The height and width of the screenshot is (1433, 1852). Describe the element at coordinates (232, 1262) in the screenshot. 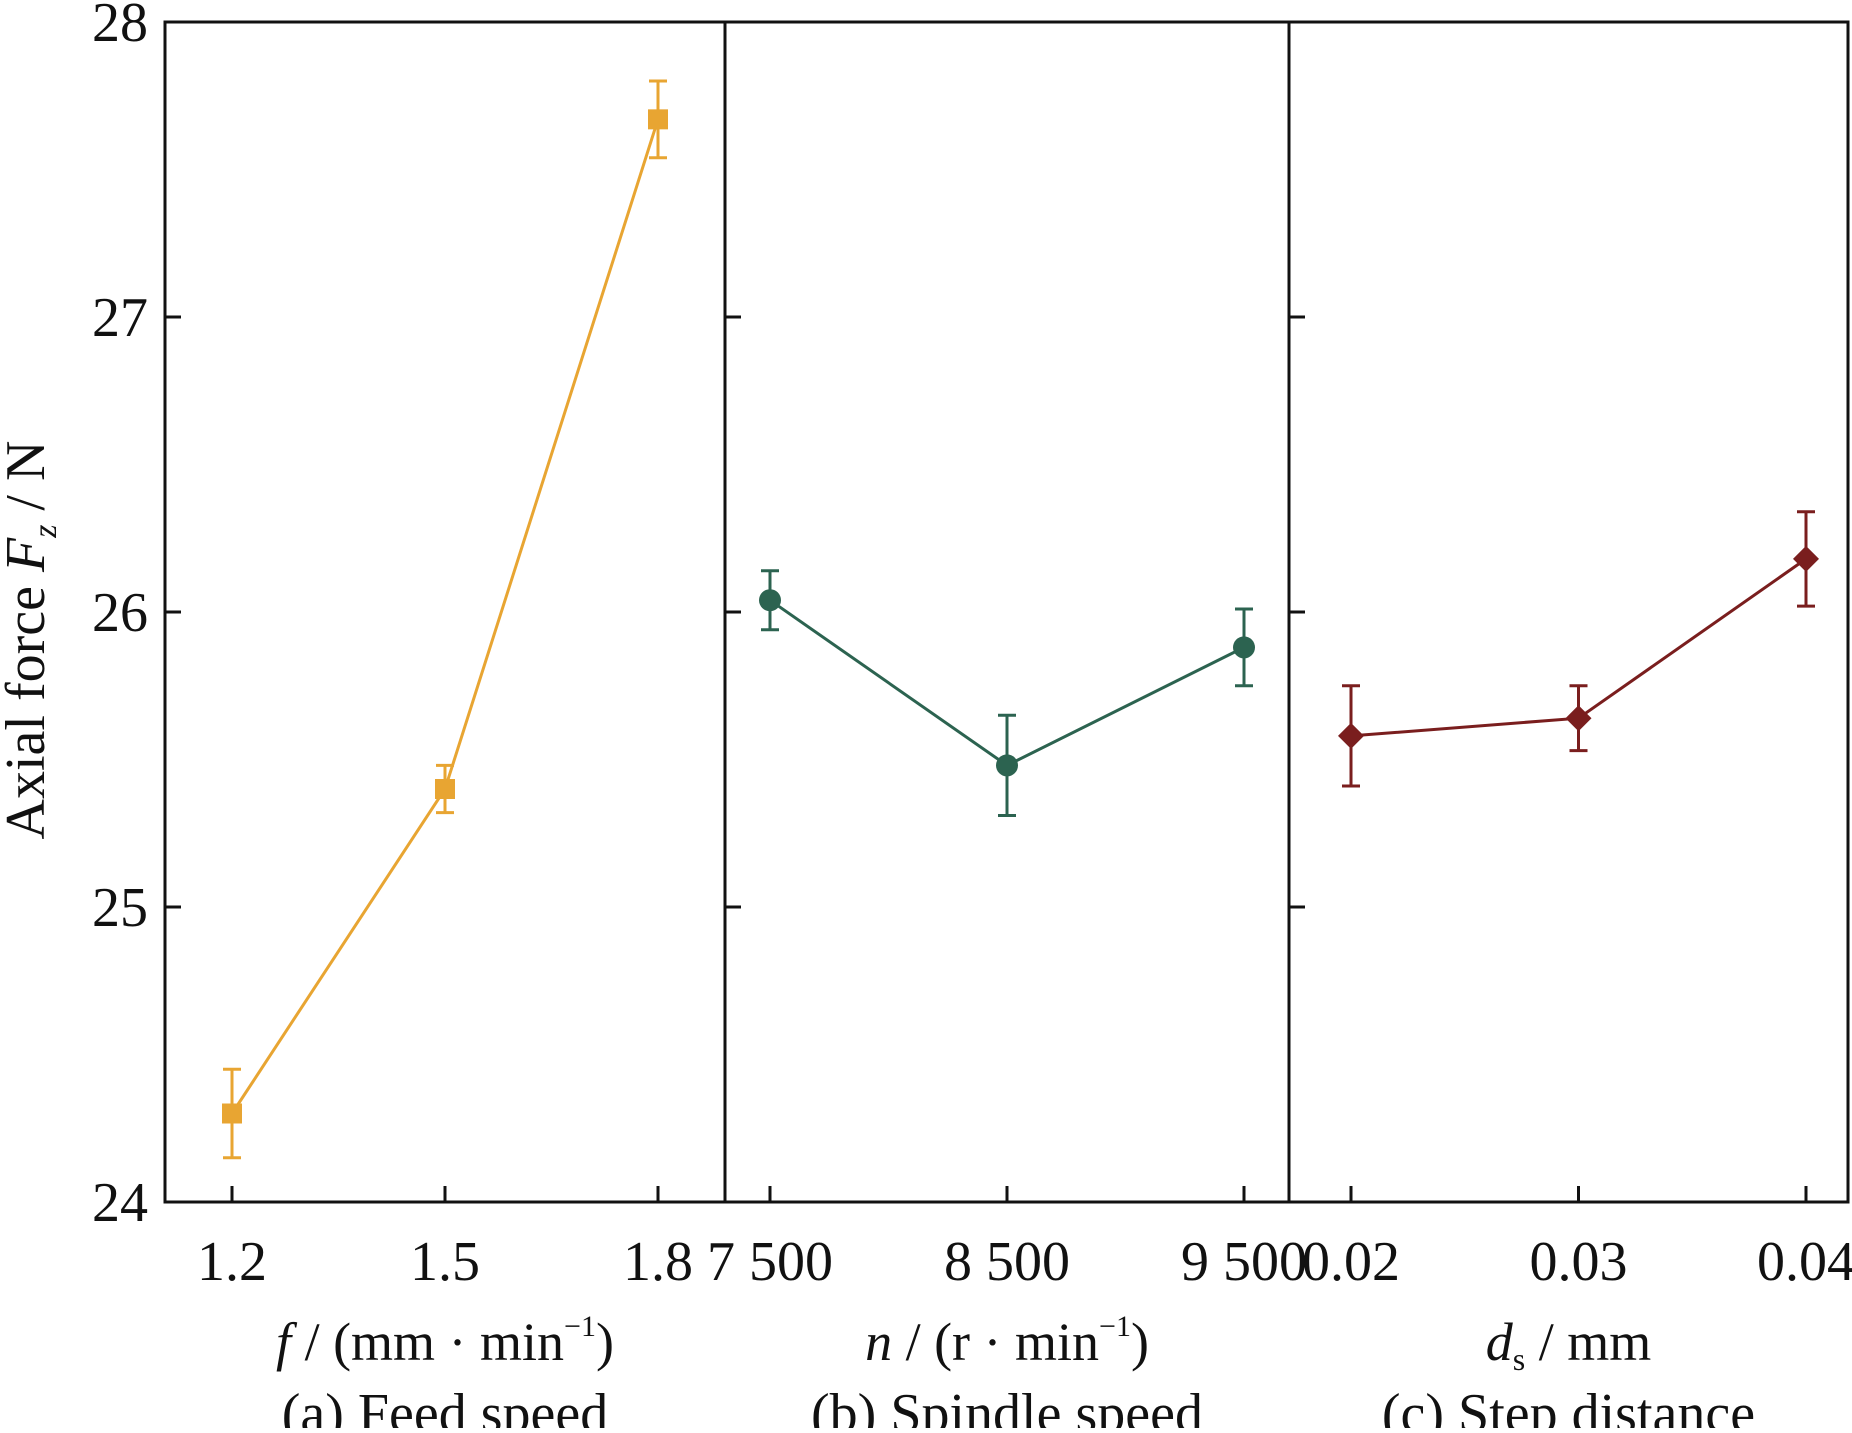

I see `x-tick-label: 1.2` at that location.